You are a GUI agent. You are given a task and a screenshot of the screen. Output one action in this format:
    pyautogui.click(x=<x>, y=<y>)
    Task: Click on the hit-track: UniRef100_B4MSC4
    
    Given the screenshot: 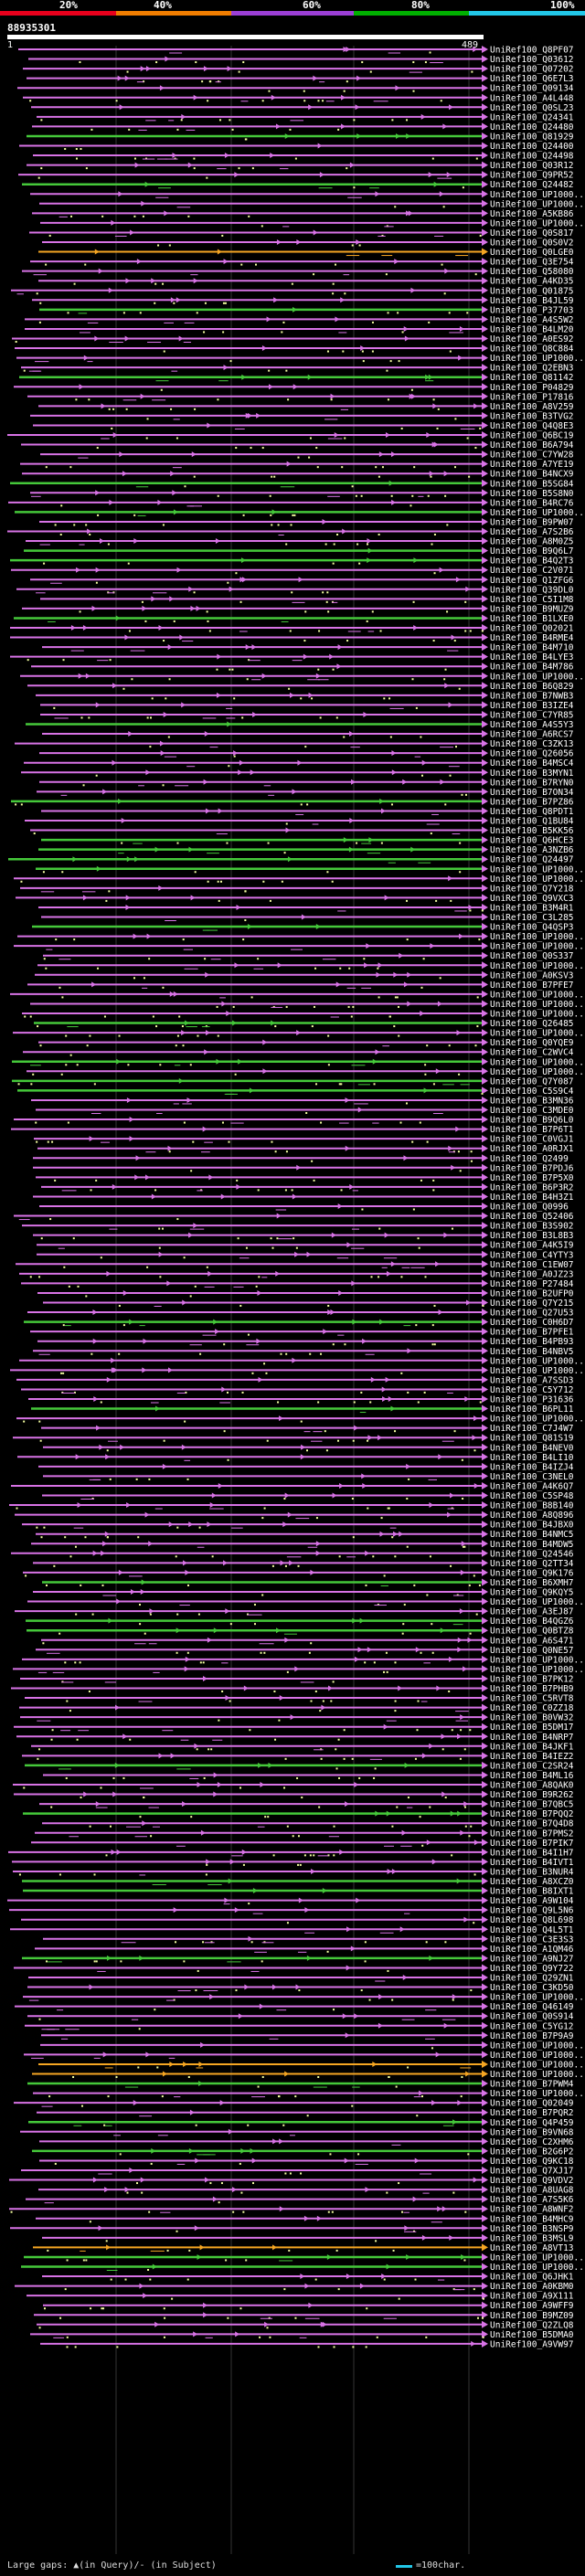 What is the action you would take?
    pyautogui.click(x=299, y=763)
    